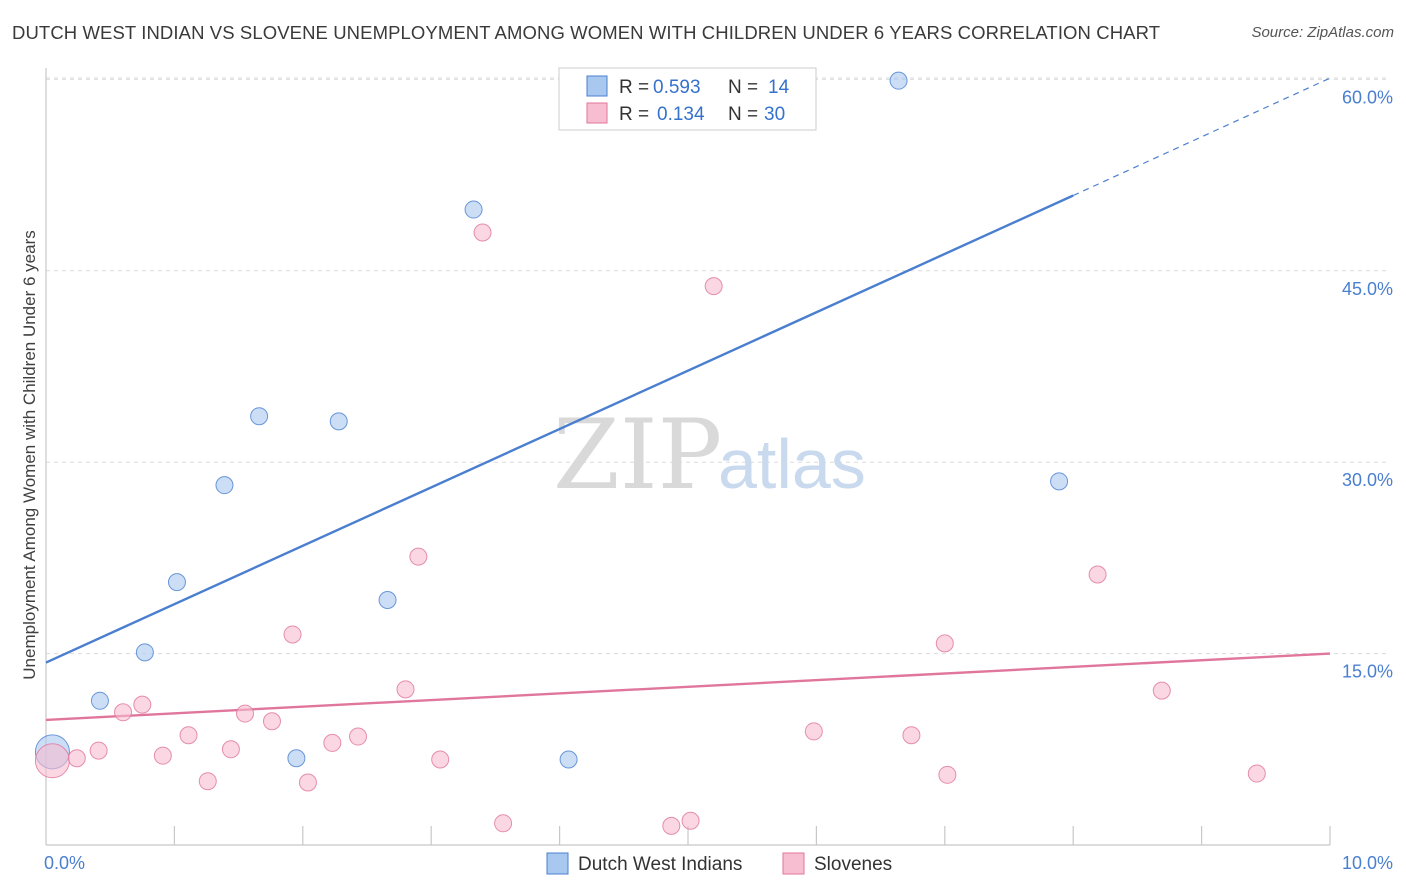 The height and width of the screenshot is (892, 1406). Describe the element at coordinates (1367, 672) in the screenshot. I see `y-tick-label-0: 15.0%` at that location.